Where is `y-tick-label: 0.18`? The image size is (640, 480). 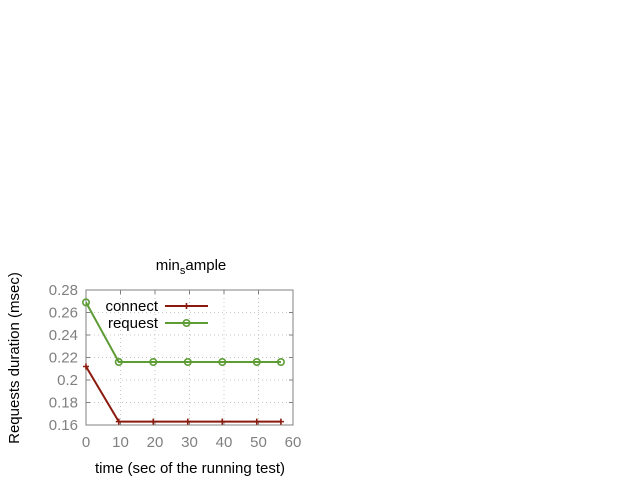
y-tick-label: 0.18 is located at coordinates (63, 403).